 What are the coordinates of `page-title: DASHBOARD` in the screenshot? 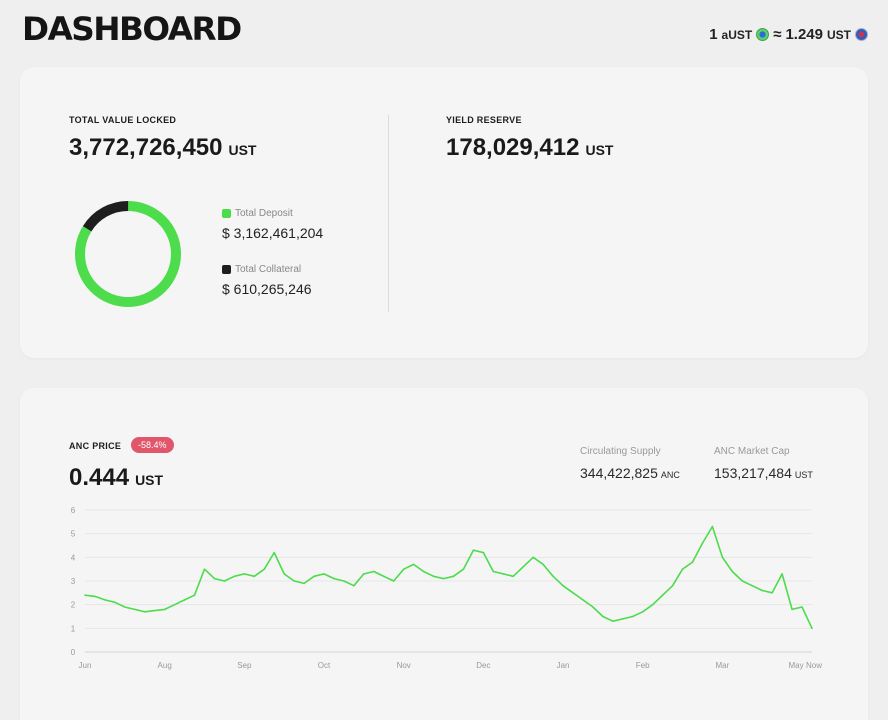 It's located at (132, 29).